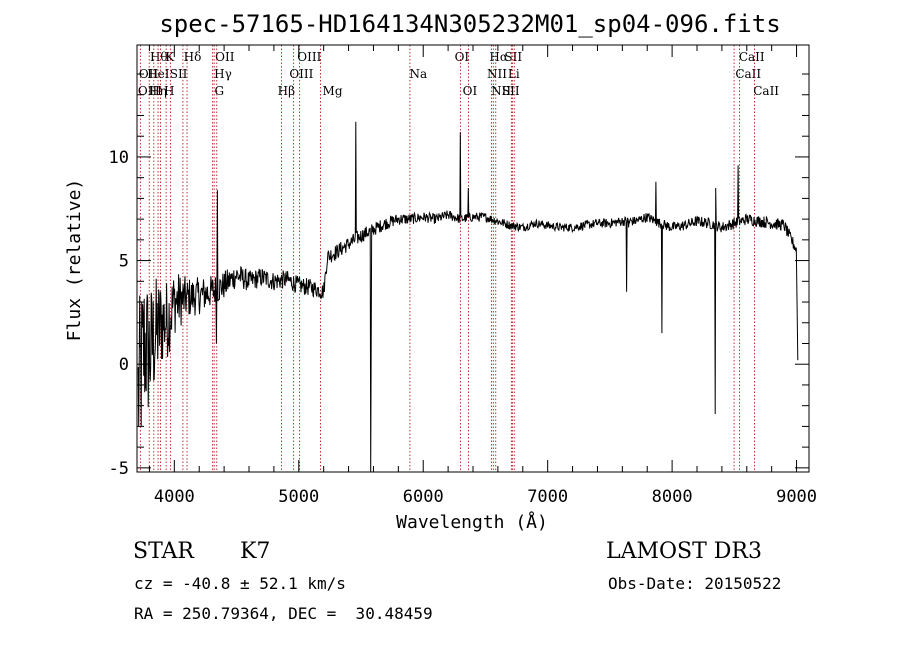  I want to click on object-class: STAR, so click(163, 551).